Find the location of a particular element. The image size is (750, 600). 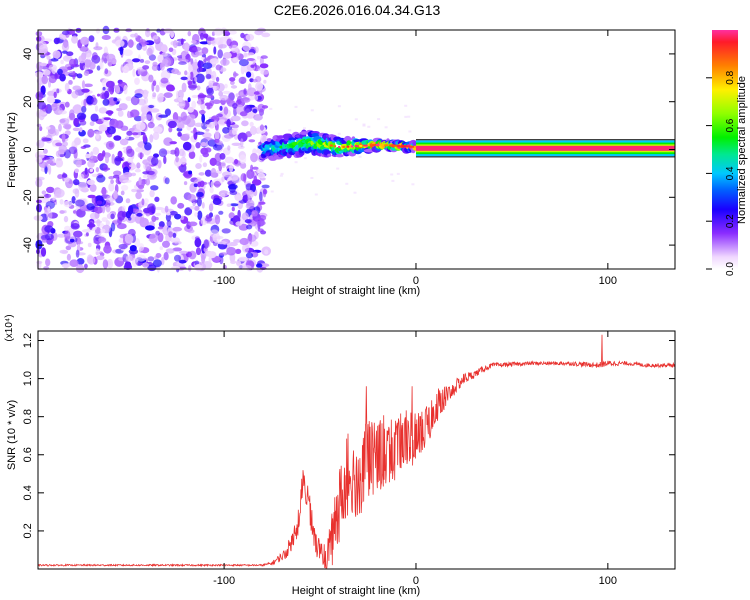

y-tick-label: 0.6 is located at coordinates (28, 454).